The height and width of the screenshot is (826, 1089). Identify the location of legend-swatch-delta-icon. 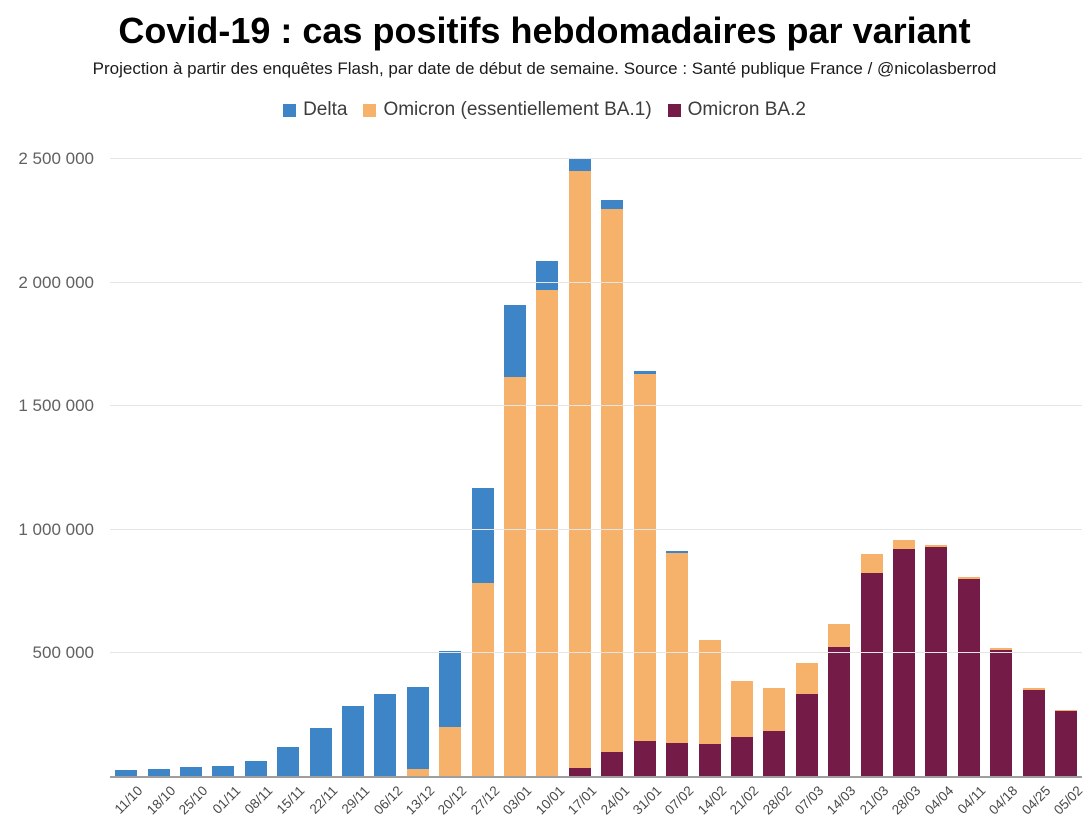
(290, 110).